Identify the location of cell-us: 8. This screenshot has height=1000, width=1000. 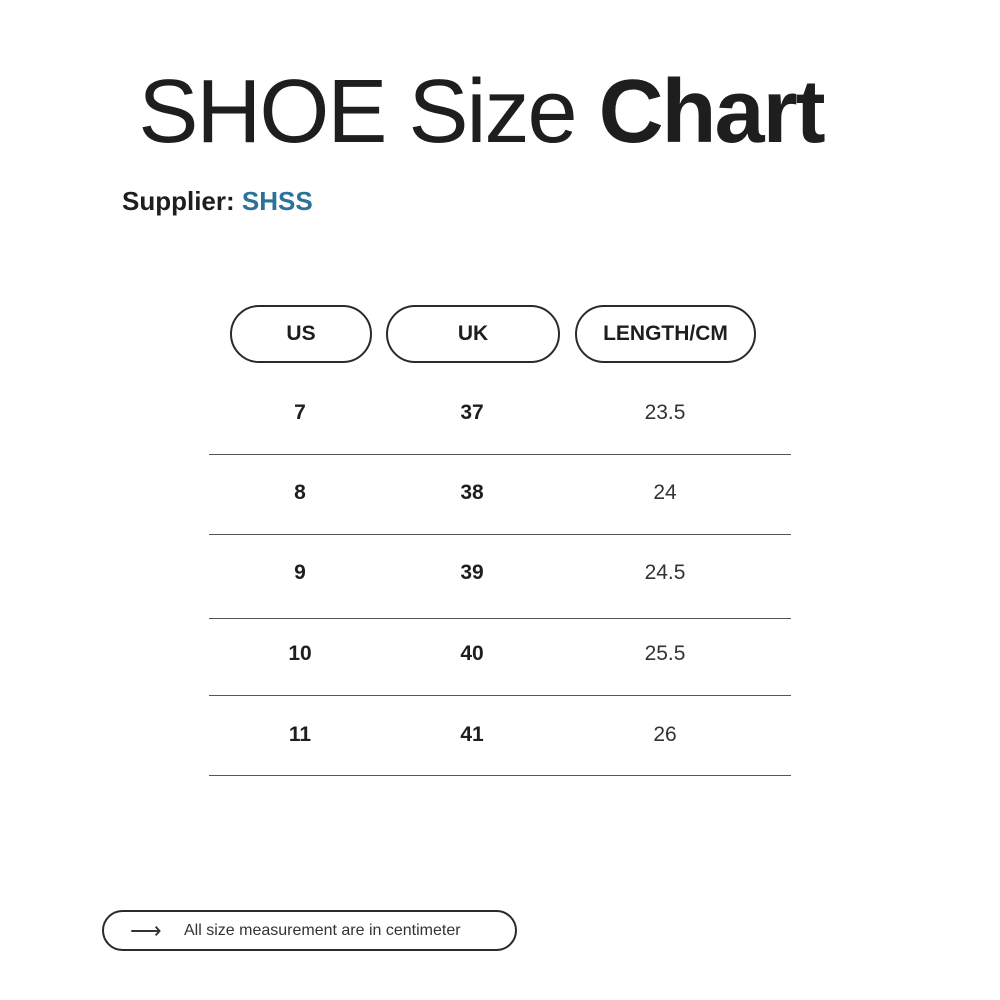
(300, 492).